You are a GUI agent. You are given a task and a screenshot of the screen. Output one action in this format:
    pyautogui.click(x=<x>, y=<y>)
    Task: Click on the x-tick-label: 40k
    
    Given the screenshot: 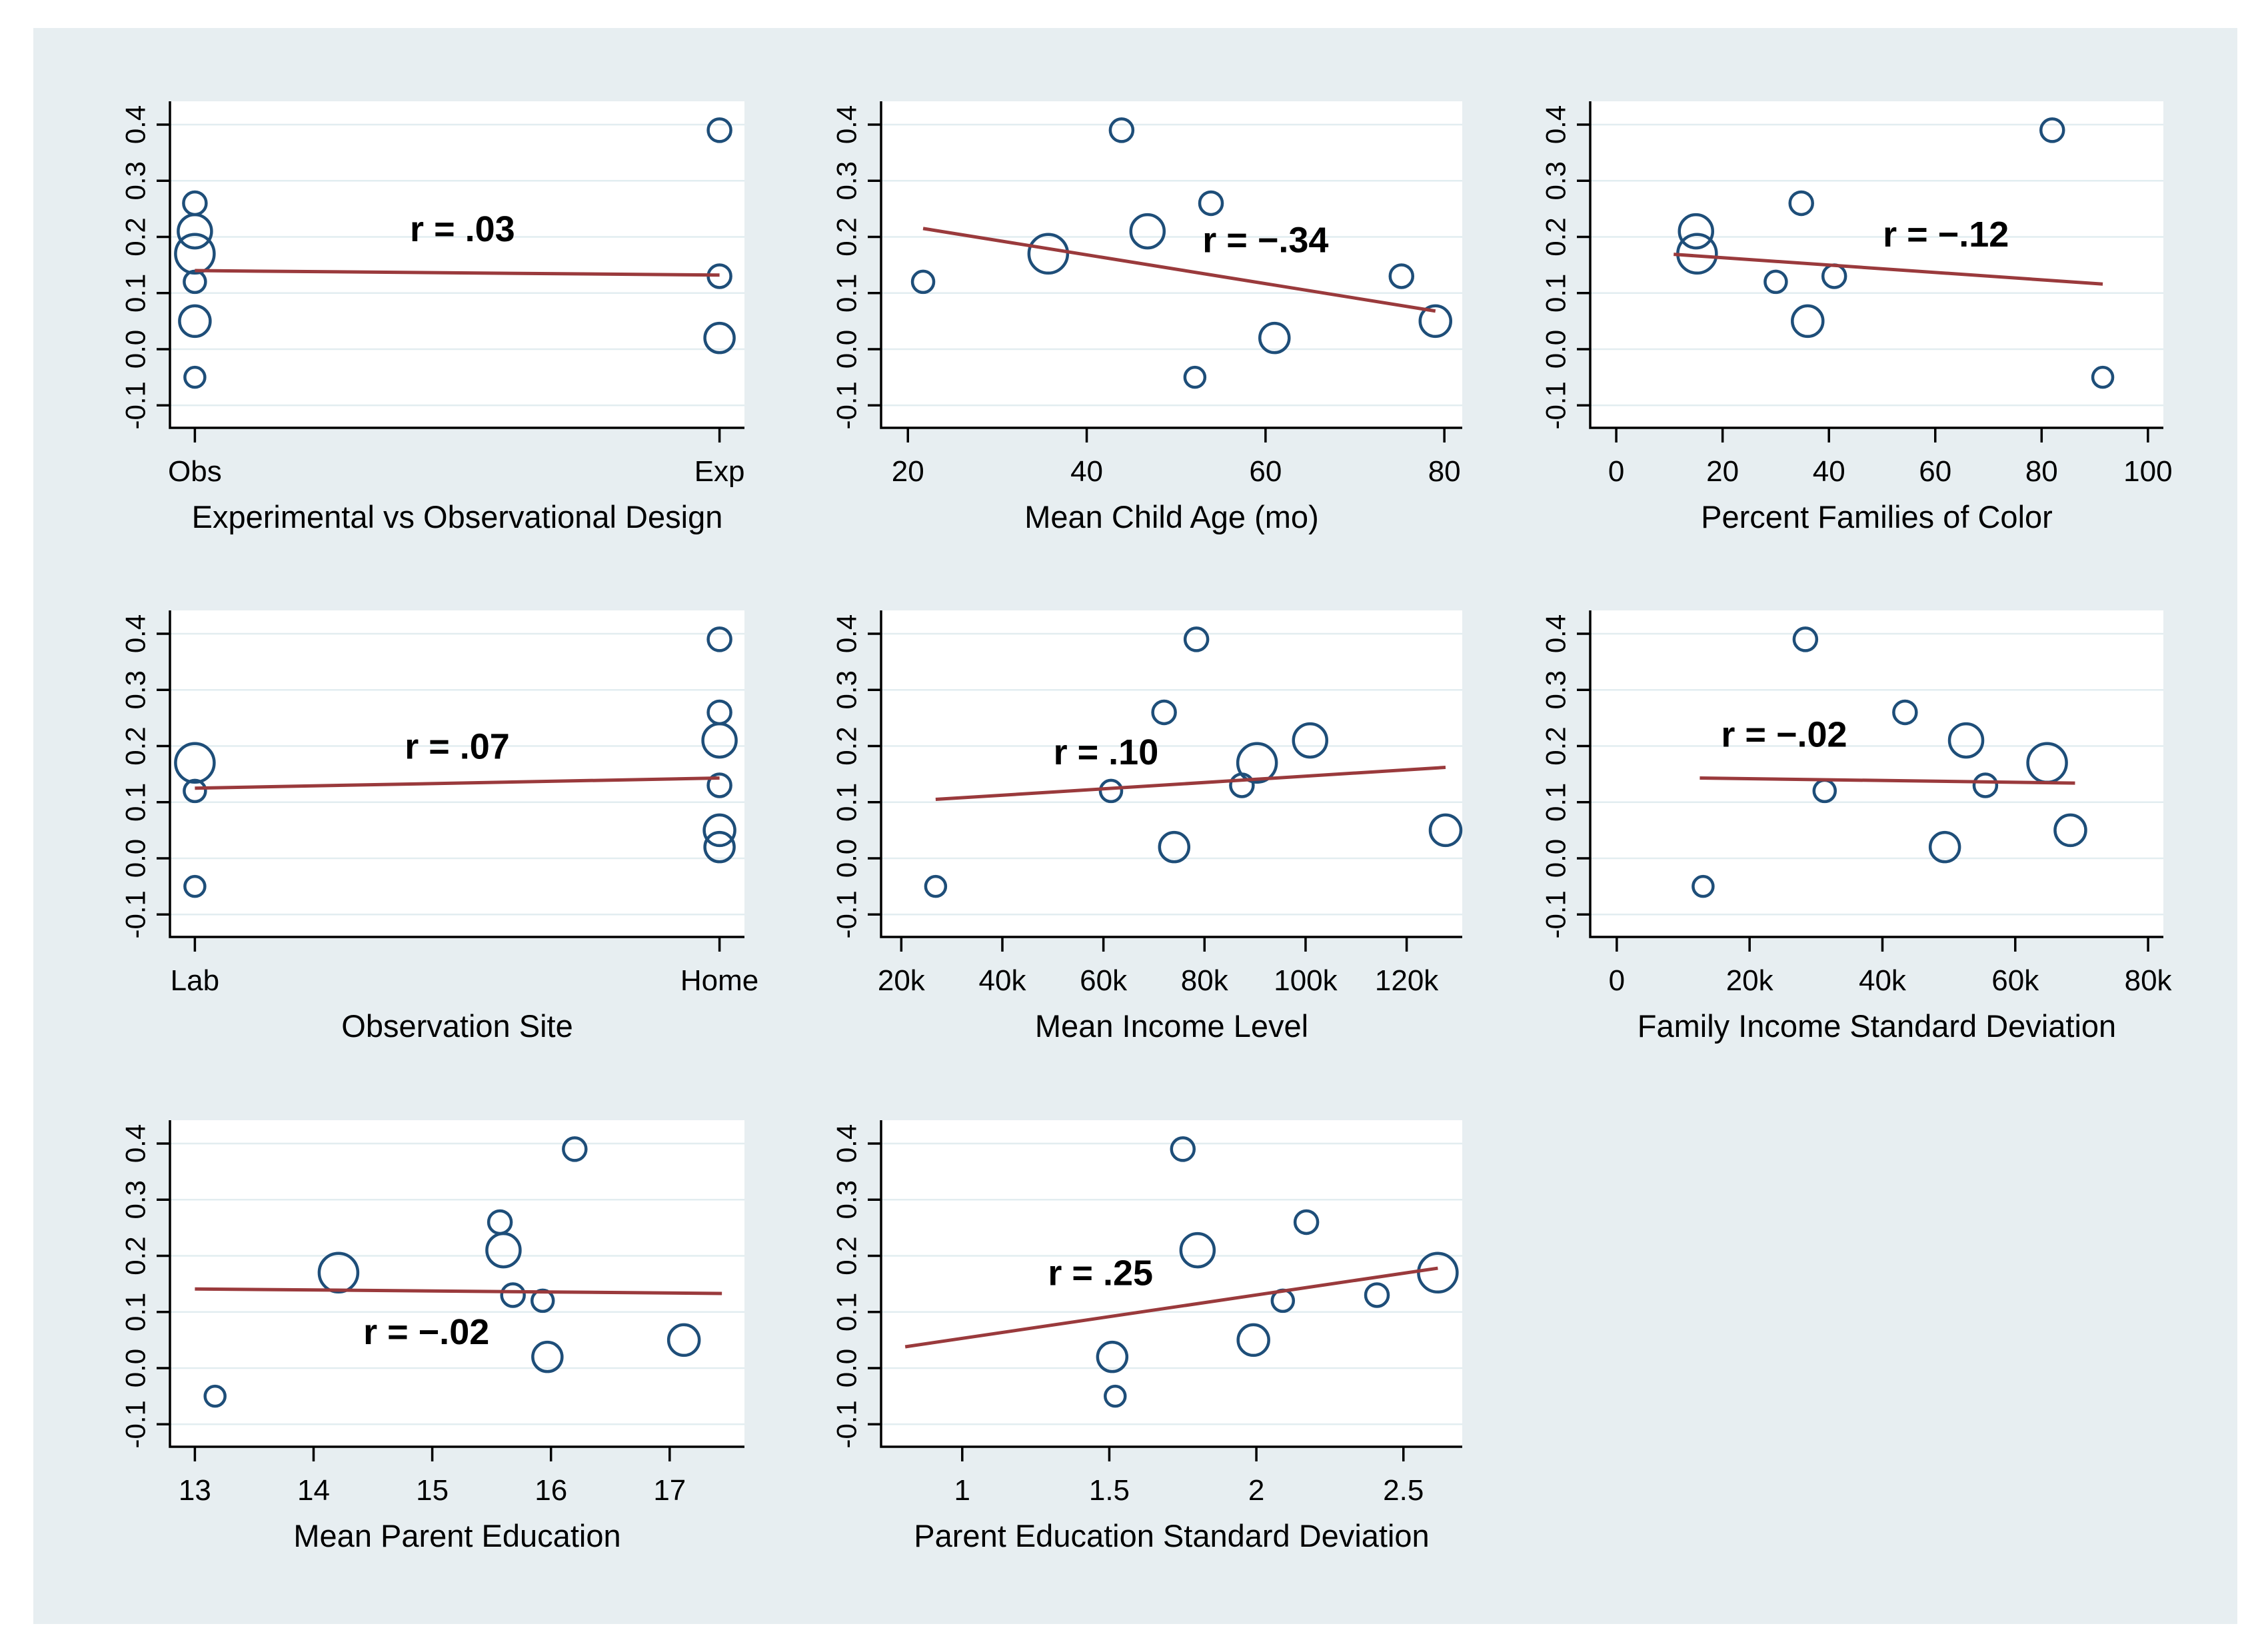 What is the action you would take?
    pyautogui.click(x=1883, y=980)
    